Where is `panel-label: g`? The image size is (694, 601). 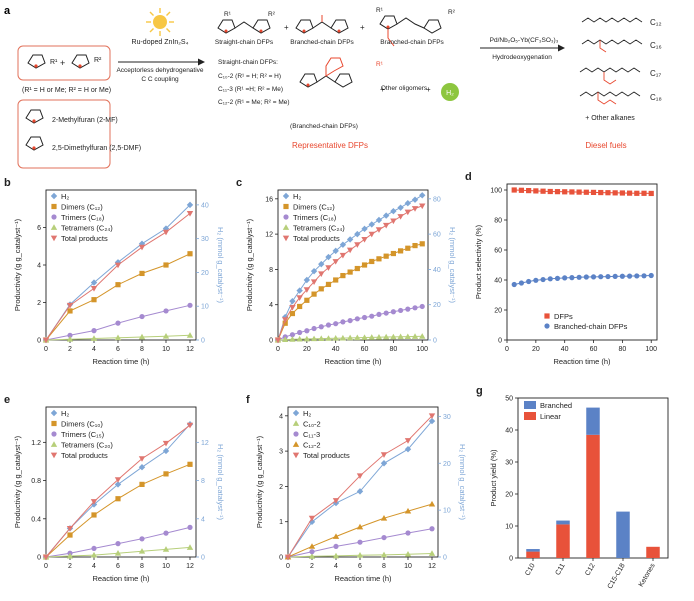
panel-label: g is located at coordinates (479, 391).